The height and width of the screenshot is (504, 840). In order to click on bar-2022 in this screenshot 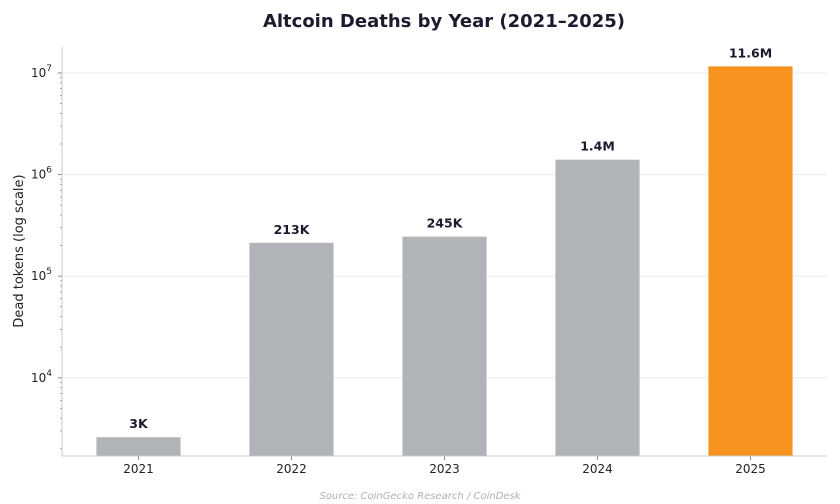, I will do `click(291, 349)`.